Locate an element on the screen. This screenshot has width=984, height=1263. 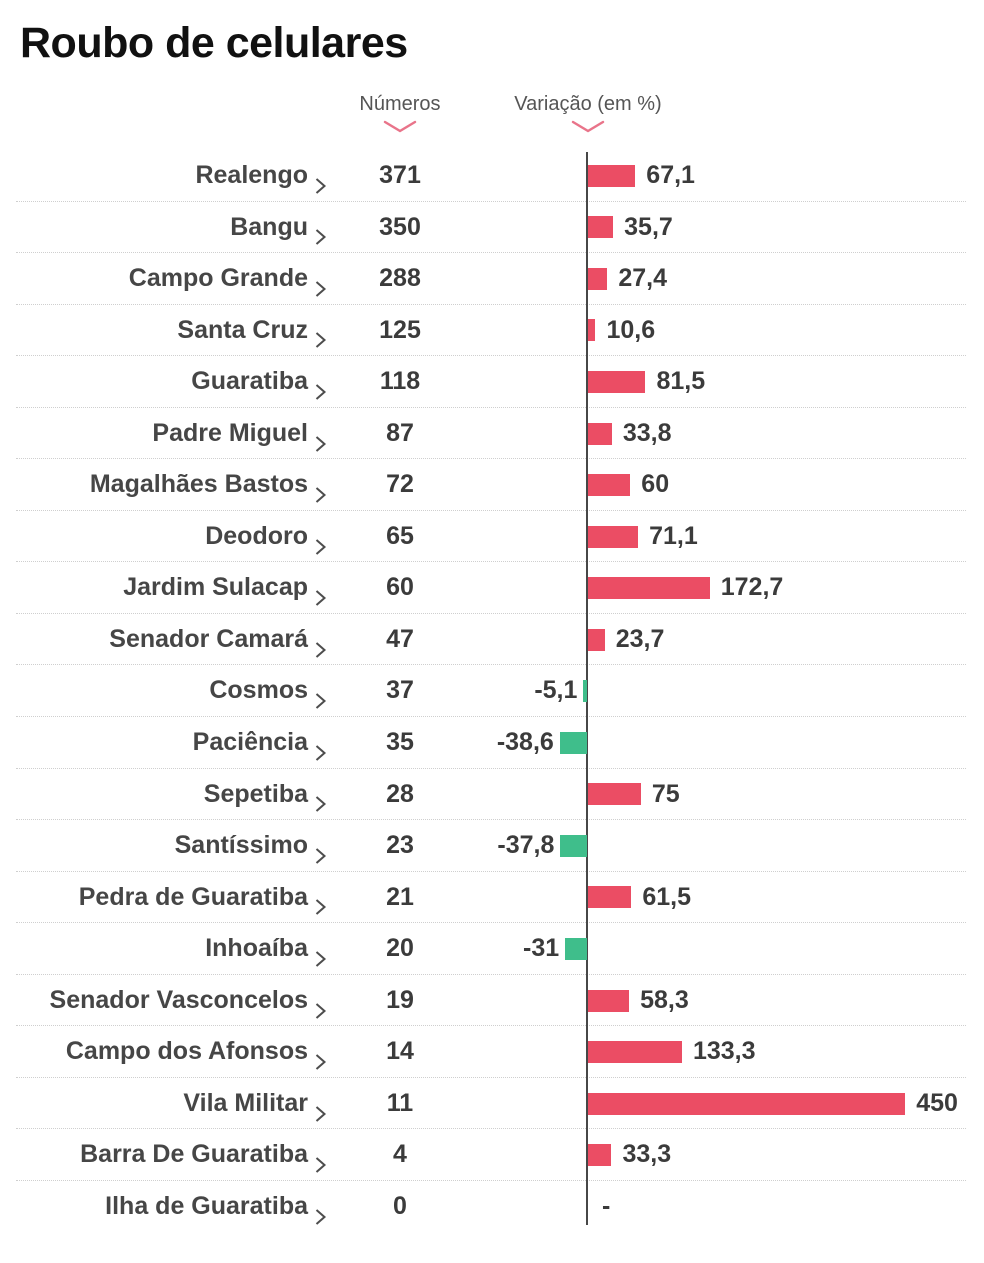
variation-value: 33,8 is located at coordinates (647, 432).